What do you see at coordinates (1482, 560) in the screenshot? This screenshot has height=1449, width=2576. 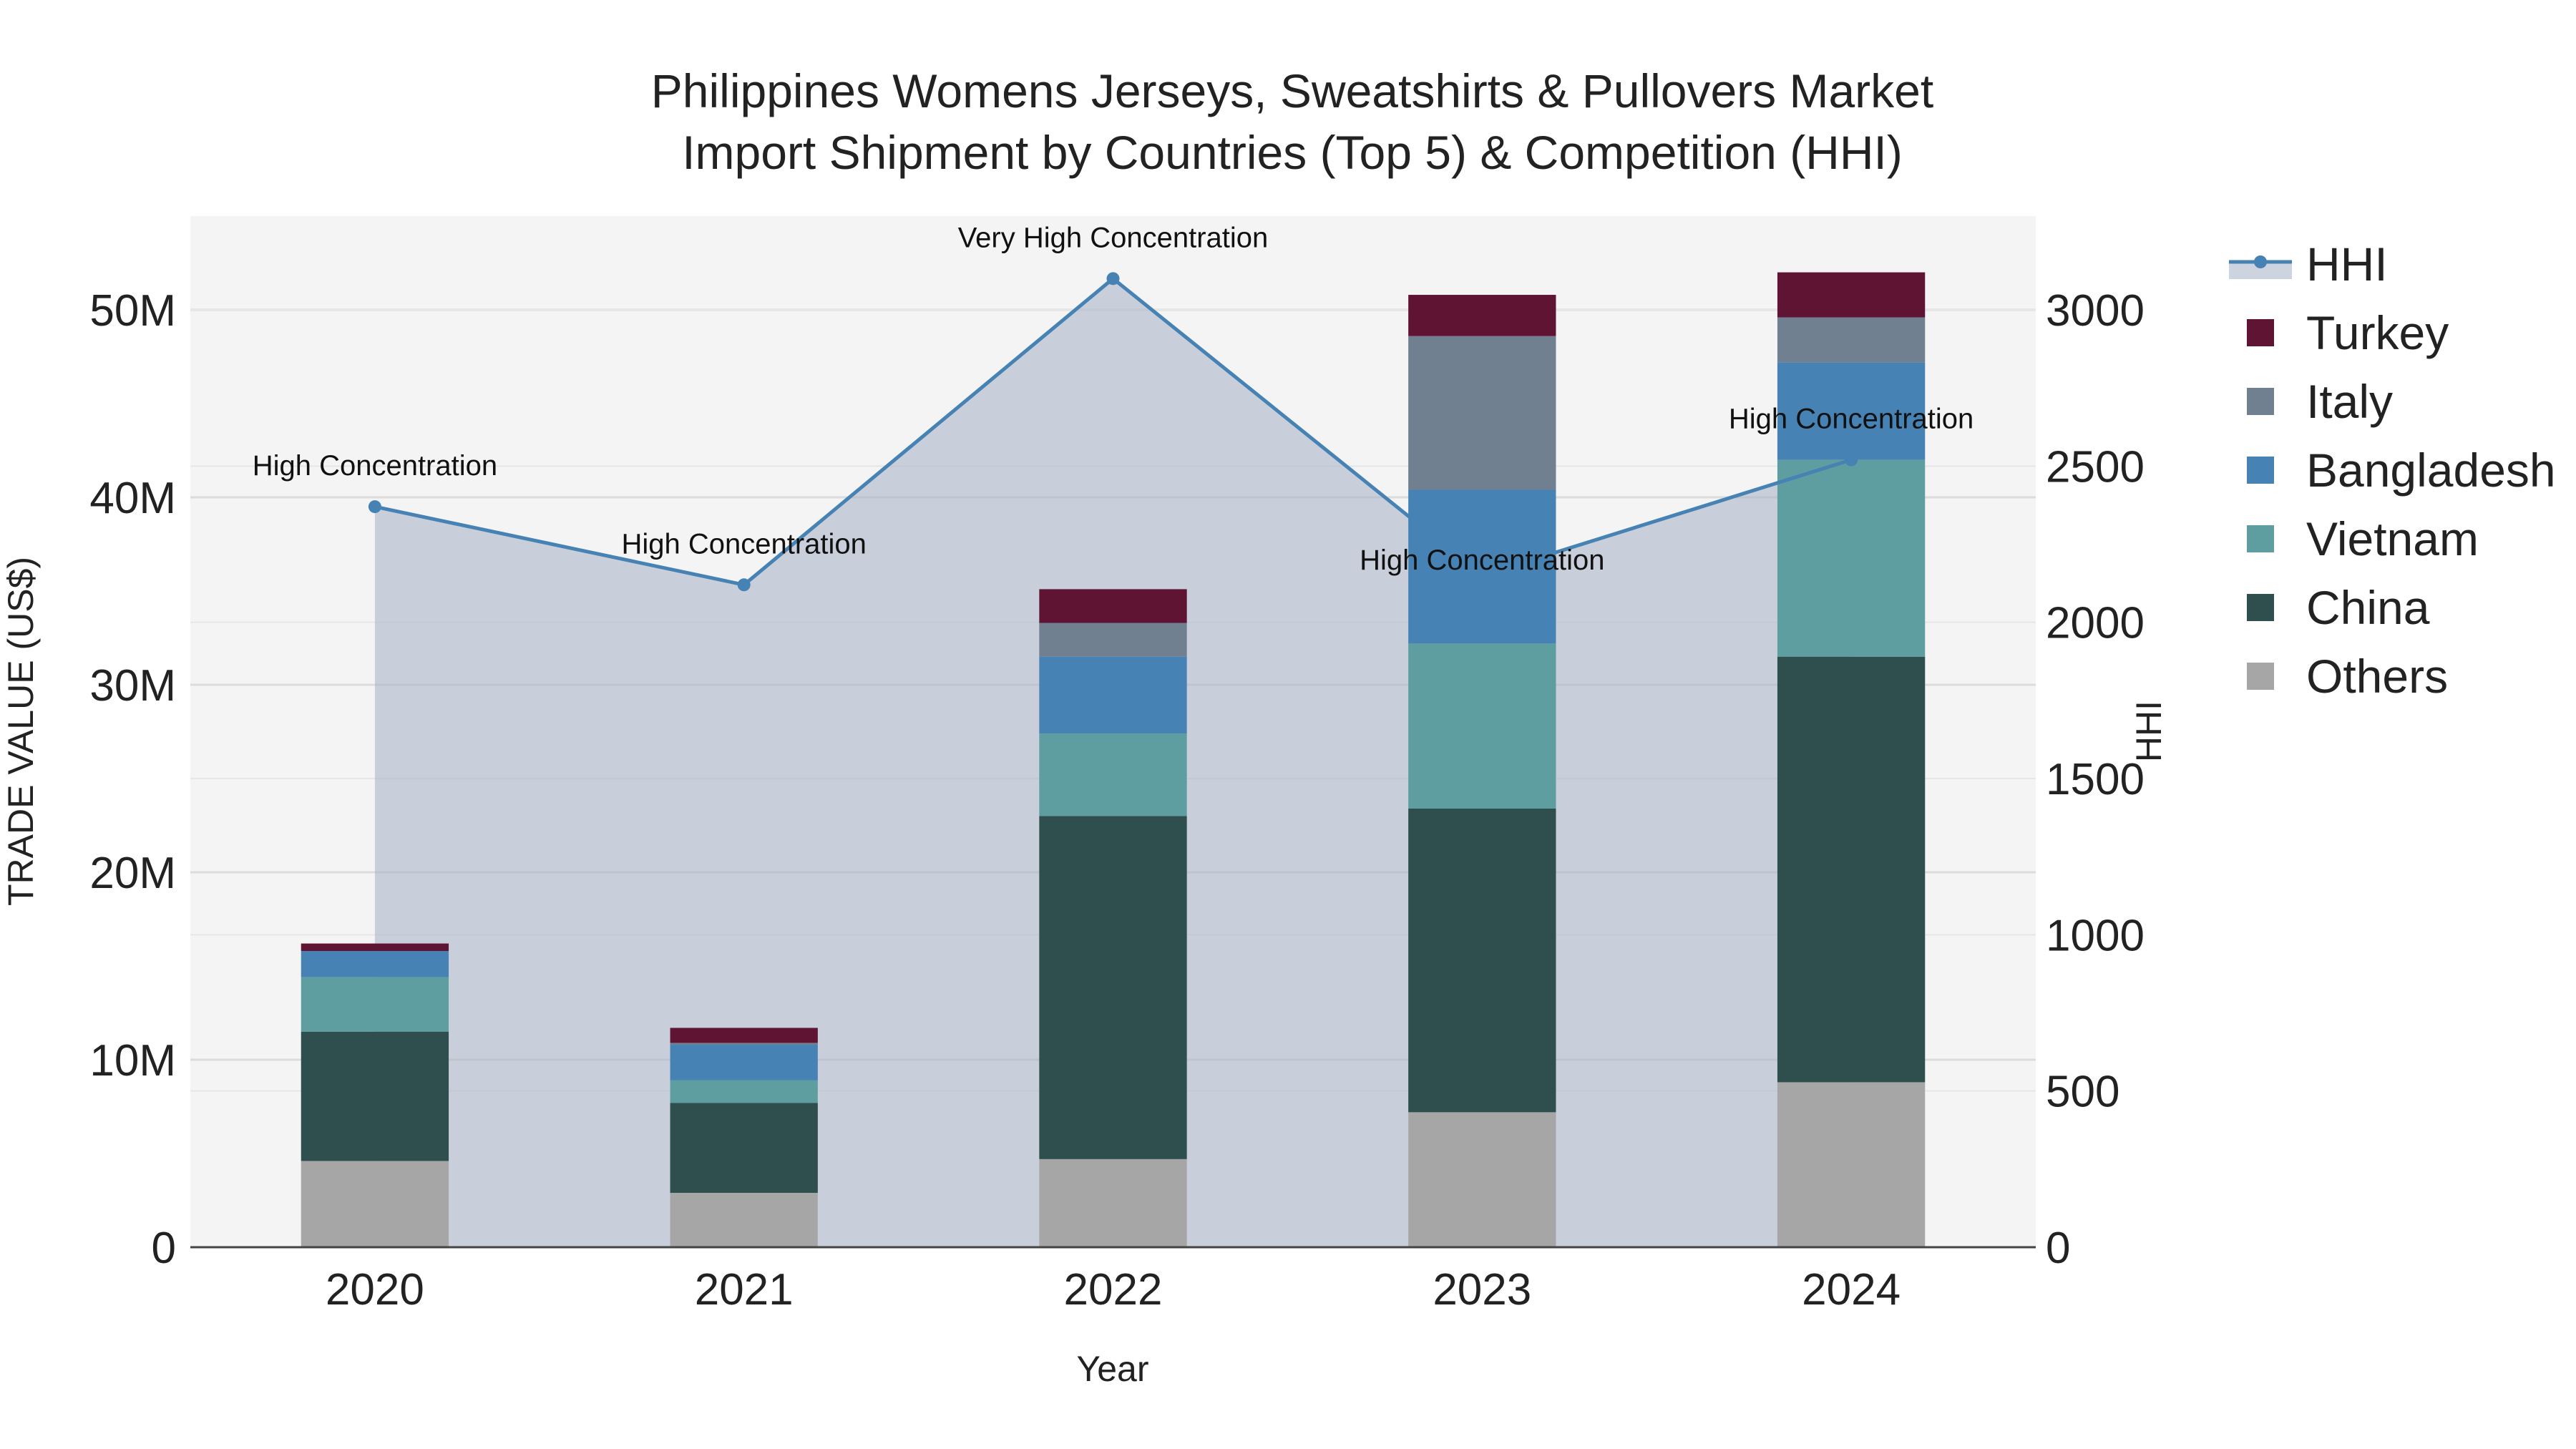 I see `hhi-annotation-2023: High Concentration` at bounding box center [1482, 560].